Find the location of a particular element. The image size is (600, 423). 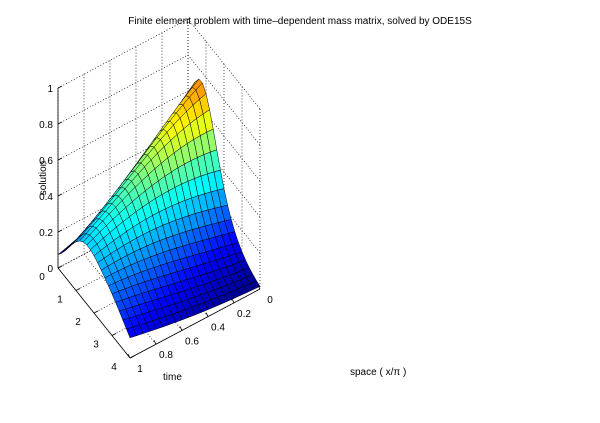

space-tick-label: 0.4 is located at coordinates (218, 328).